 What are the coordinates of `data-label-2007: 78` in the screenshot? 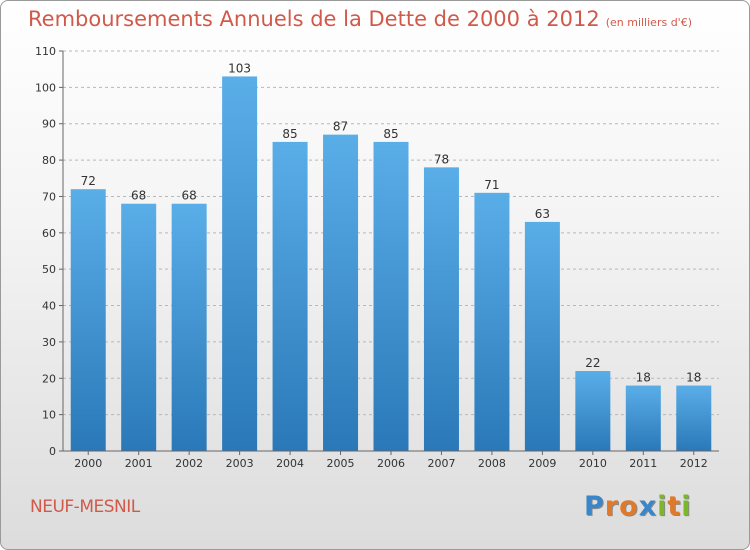 It's located at (441, 159).